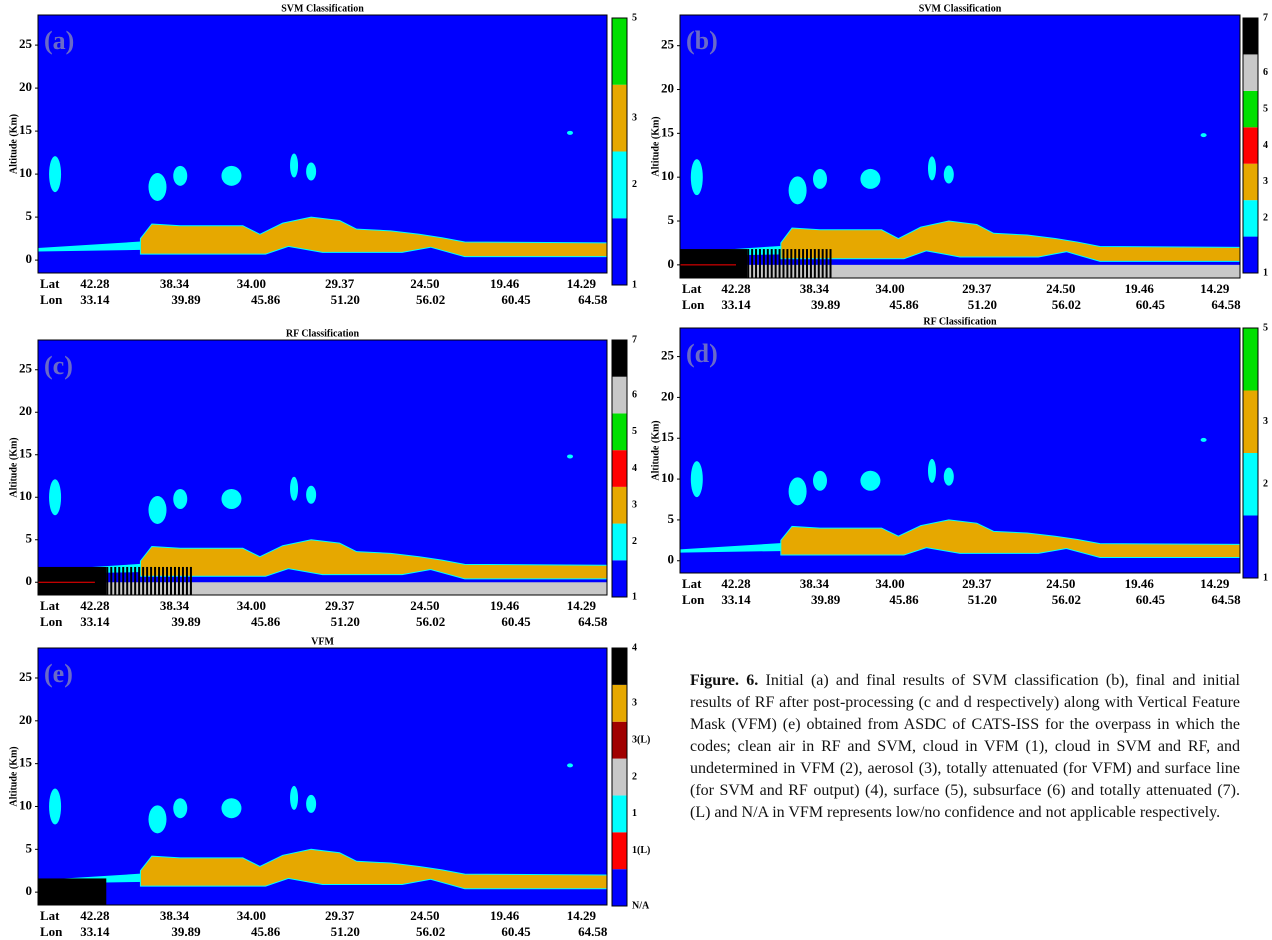 The image size is (1272, 940). Describe the element at coordinates (51, 299) in the screenshot. I see `lon-label: Lon` at that location.